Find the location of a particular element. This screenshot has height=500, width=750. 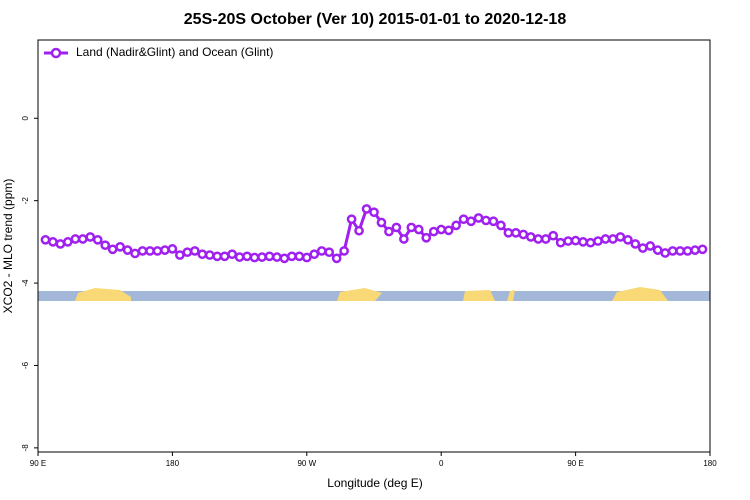

legend: Land (Nadir&Glint) and Ocean (Glint) is located at coordinates (158, 52).